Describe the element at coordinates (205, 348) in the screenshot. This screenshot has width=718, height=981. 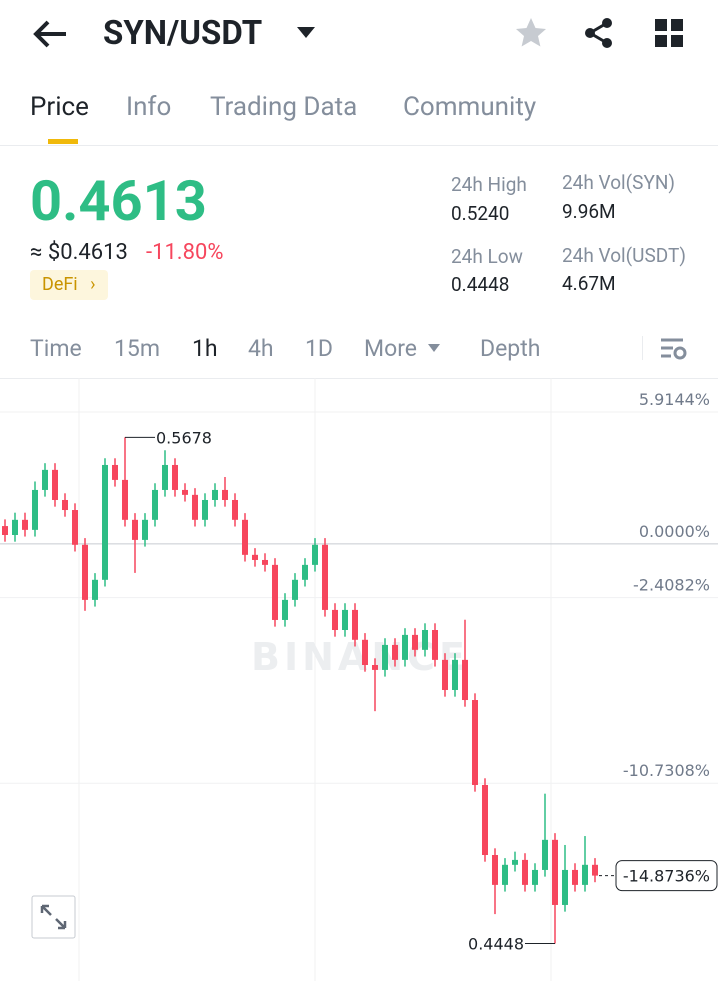
I see `interval-tab: 1h` at that location.